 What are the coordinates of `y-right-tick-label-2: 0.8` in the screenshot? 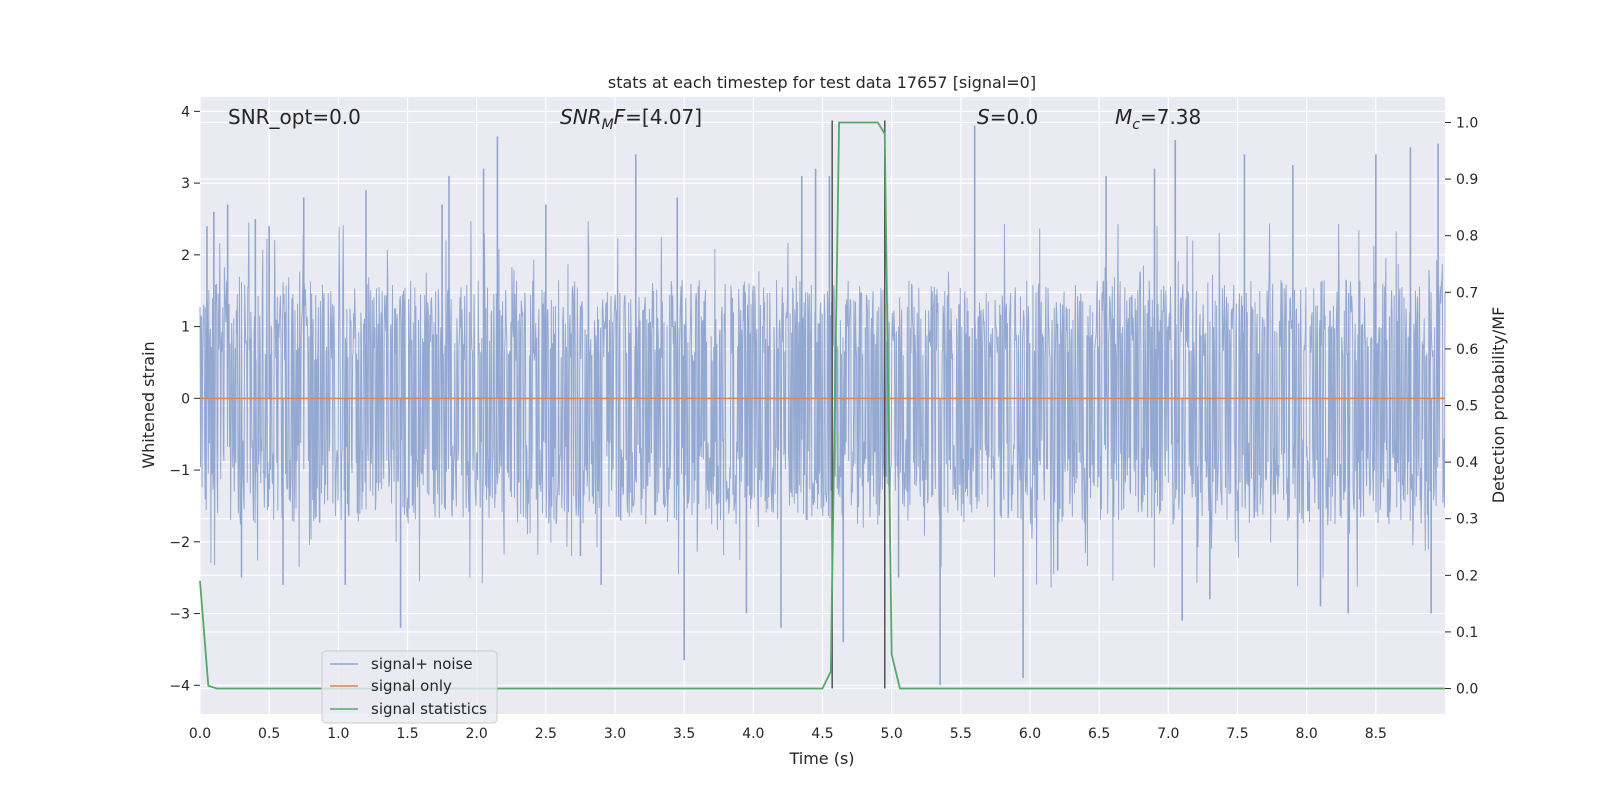 It's located at (1467, 237).